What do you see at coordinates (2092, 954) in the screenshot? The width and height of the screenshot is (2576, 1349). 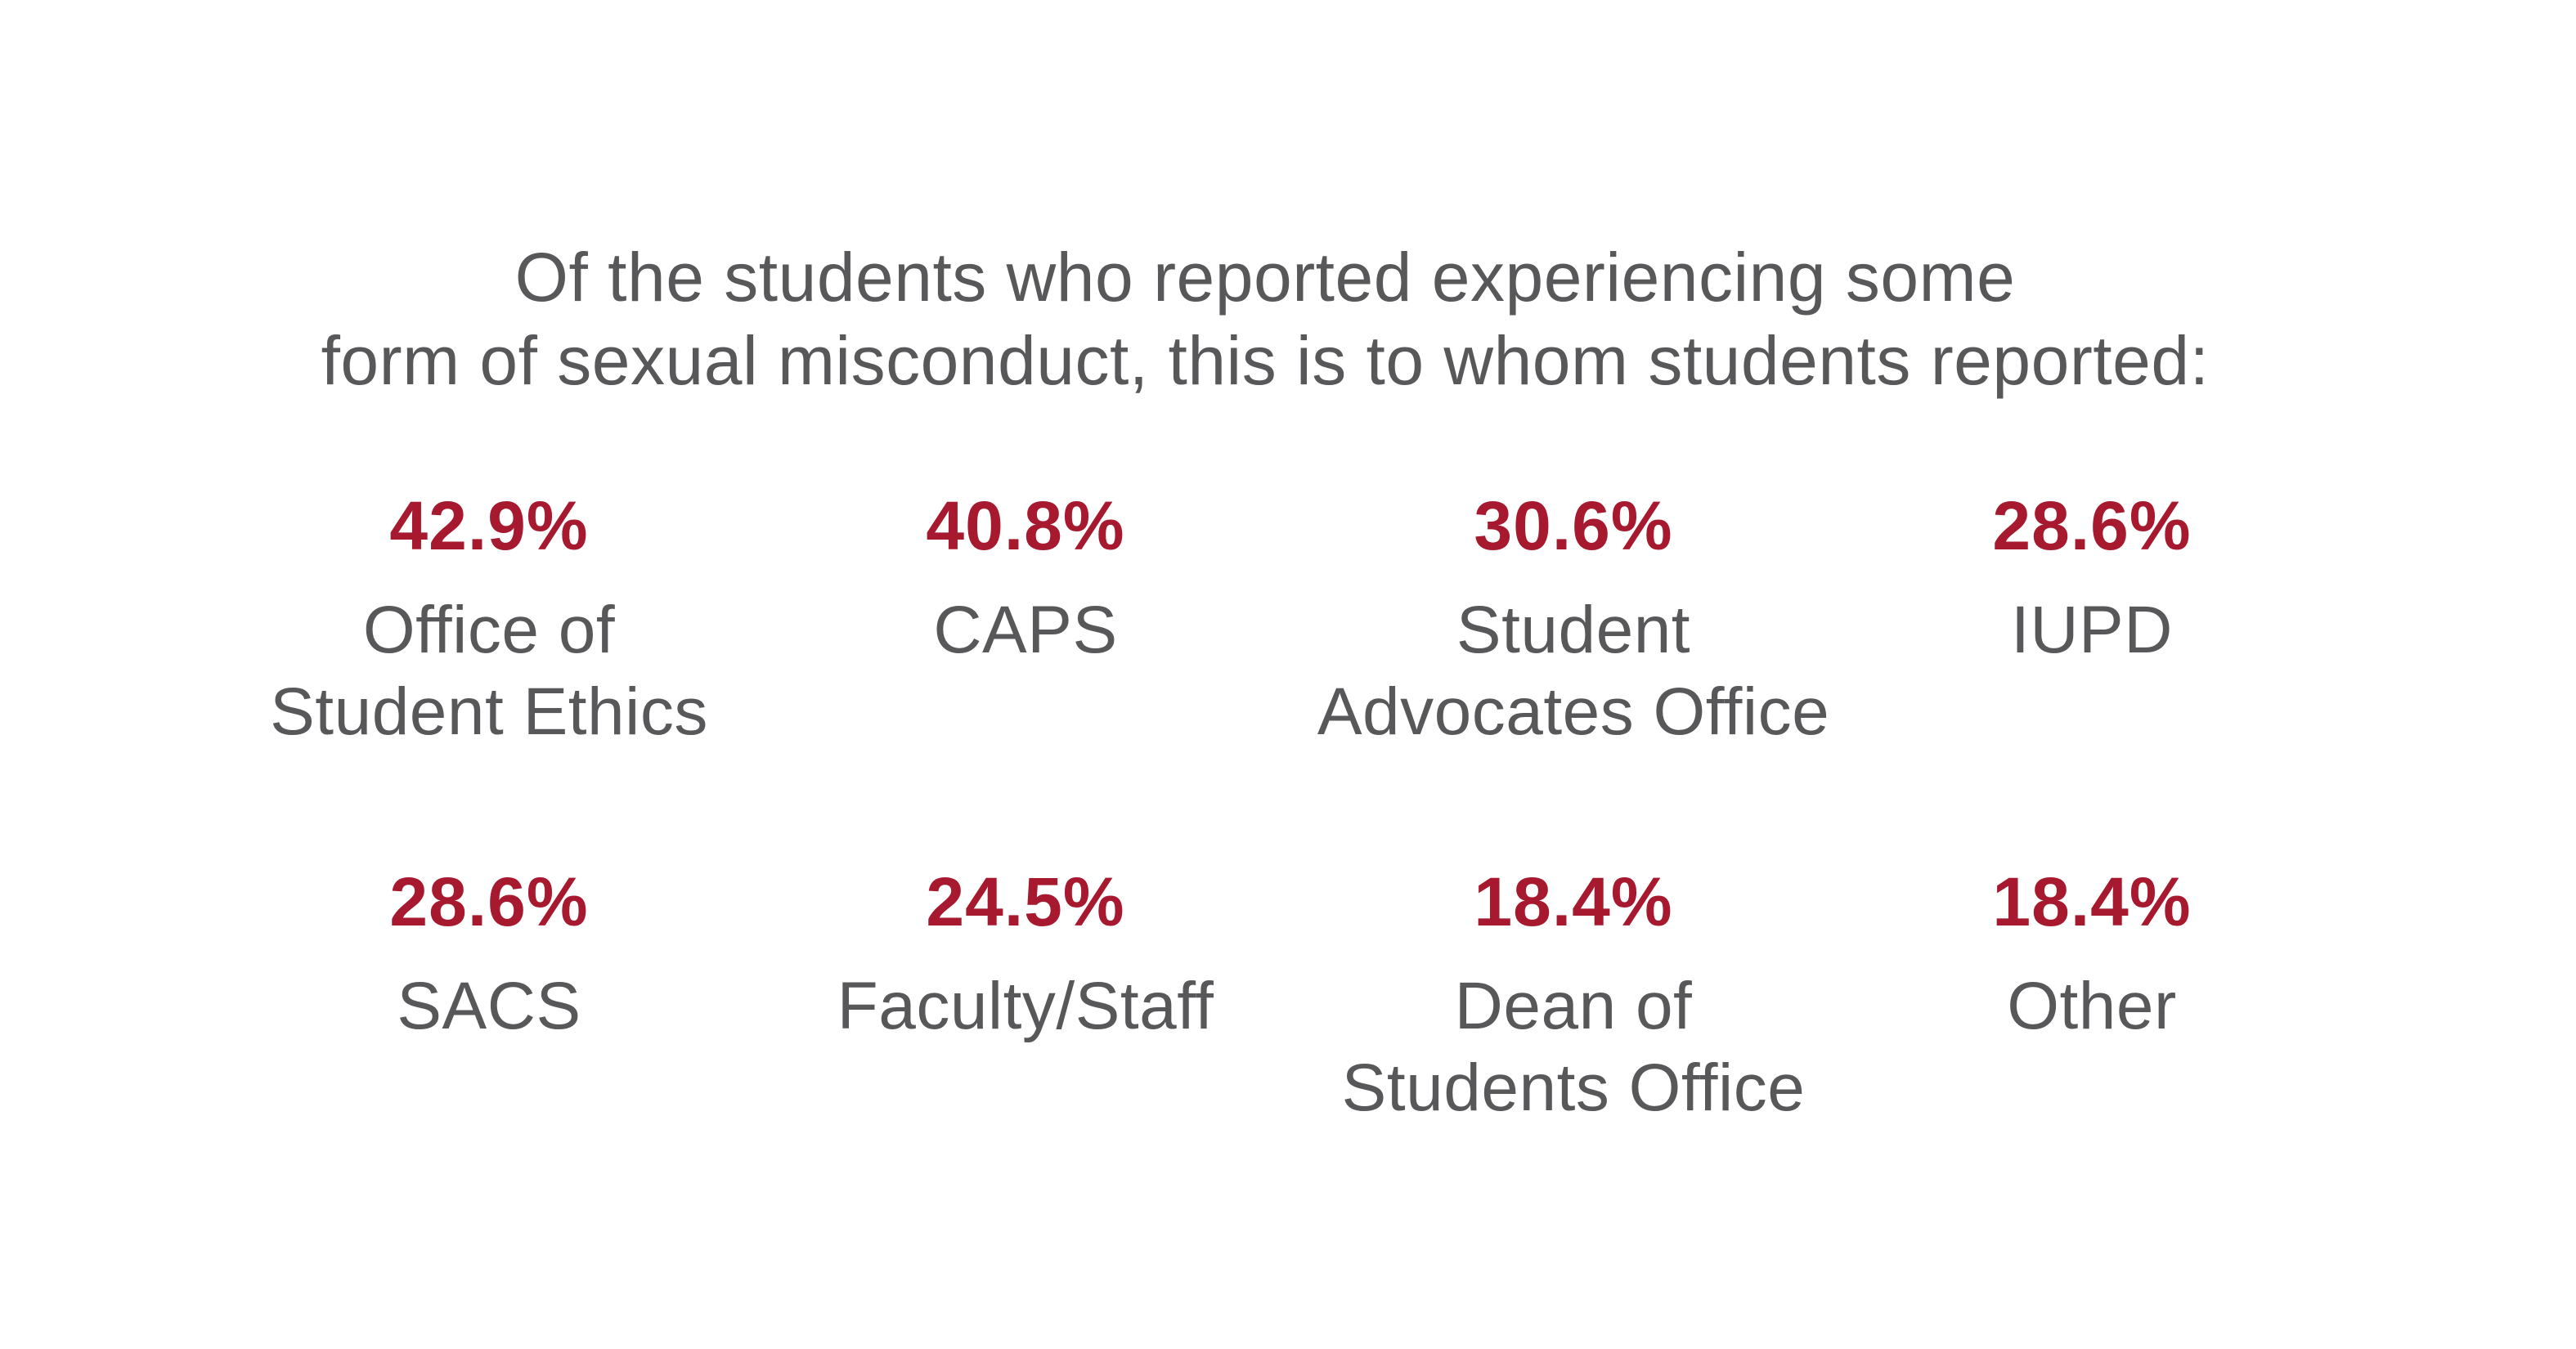 I see `stat-other: 18.4% Other` at bounding box center [2092, 954].